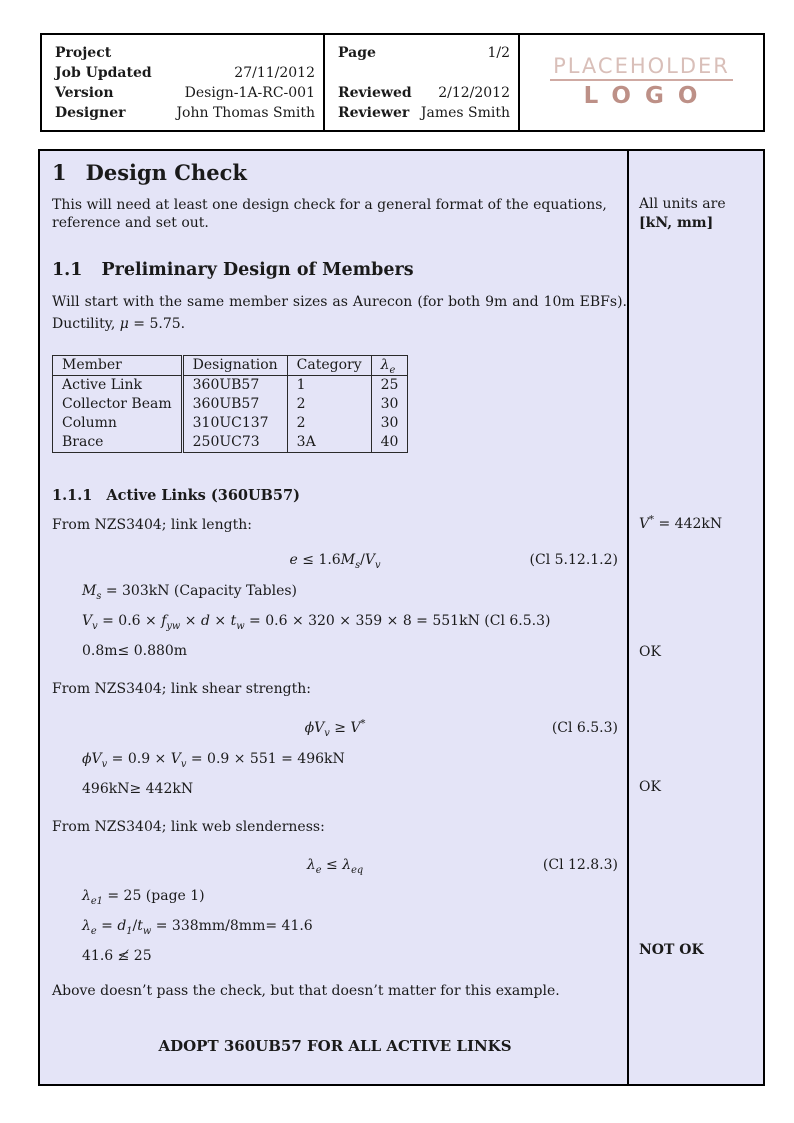 Image resolution: width=794 pixels, height=1123 pixels. I want to click on adopt-statement: ADOPT 360UB57 FOR ALL ACTIVE LINKS, so click(335, 1046).